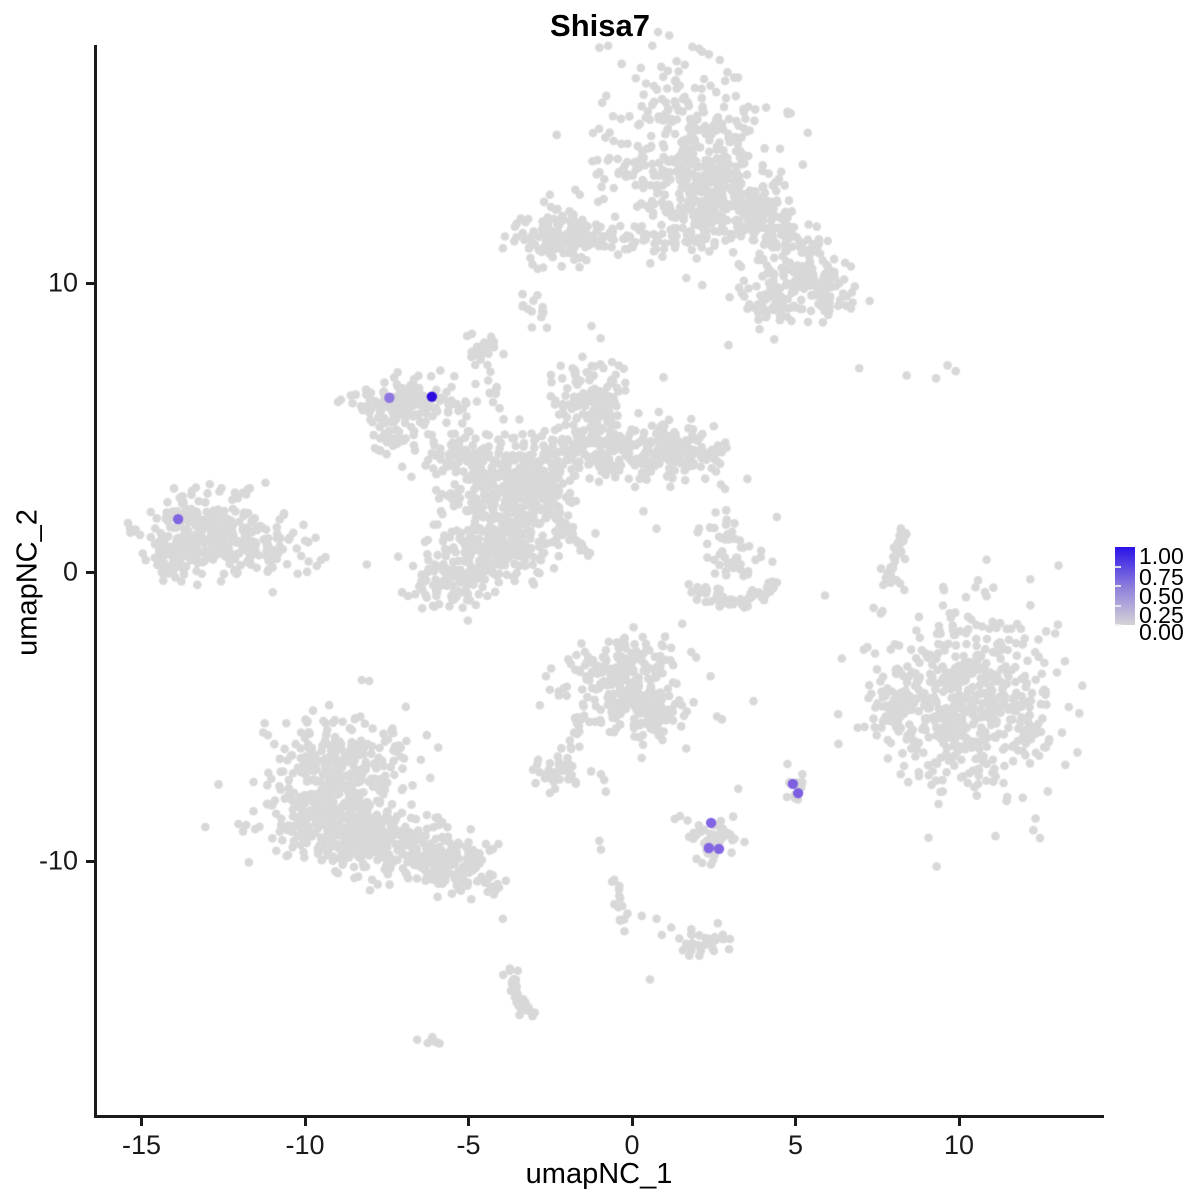  What do you see at coordinates (599, 1116) in the screenshot?
I see `x-axis-line` at bounding box center [599, 1116].